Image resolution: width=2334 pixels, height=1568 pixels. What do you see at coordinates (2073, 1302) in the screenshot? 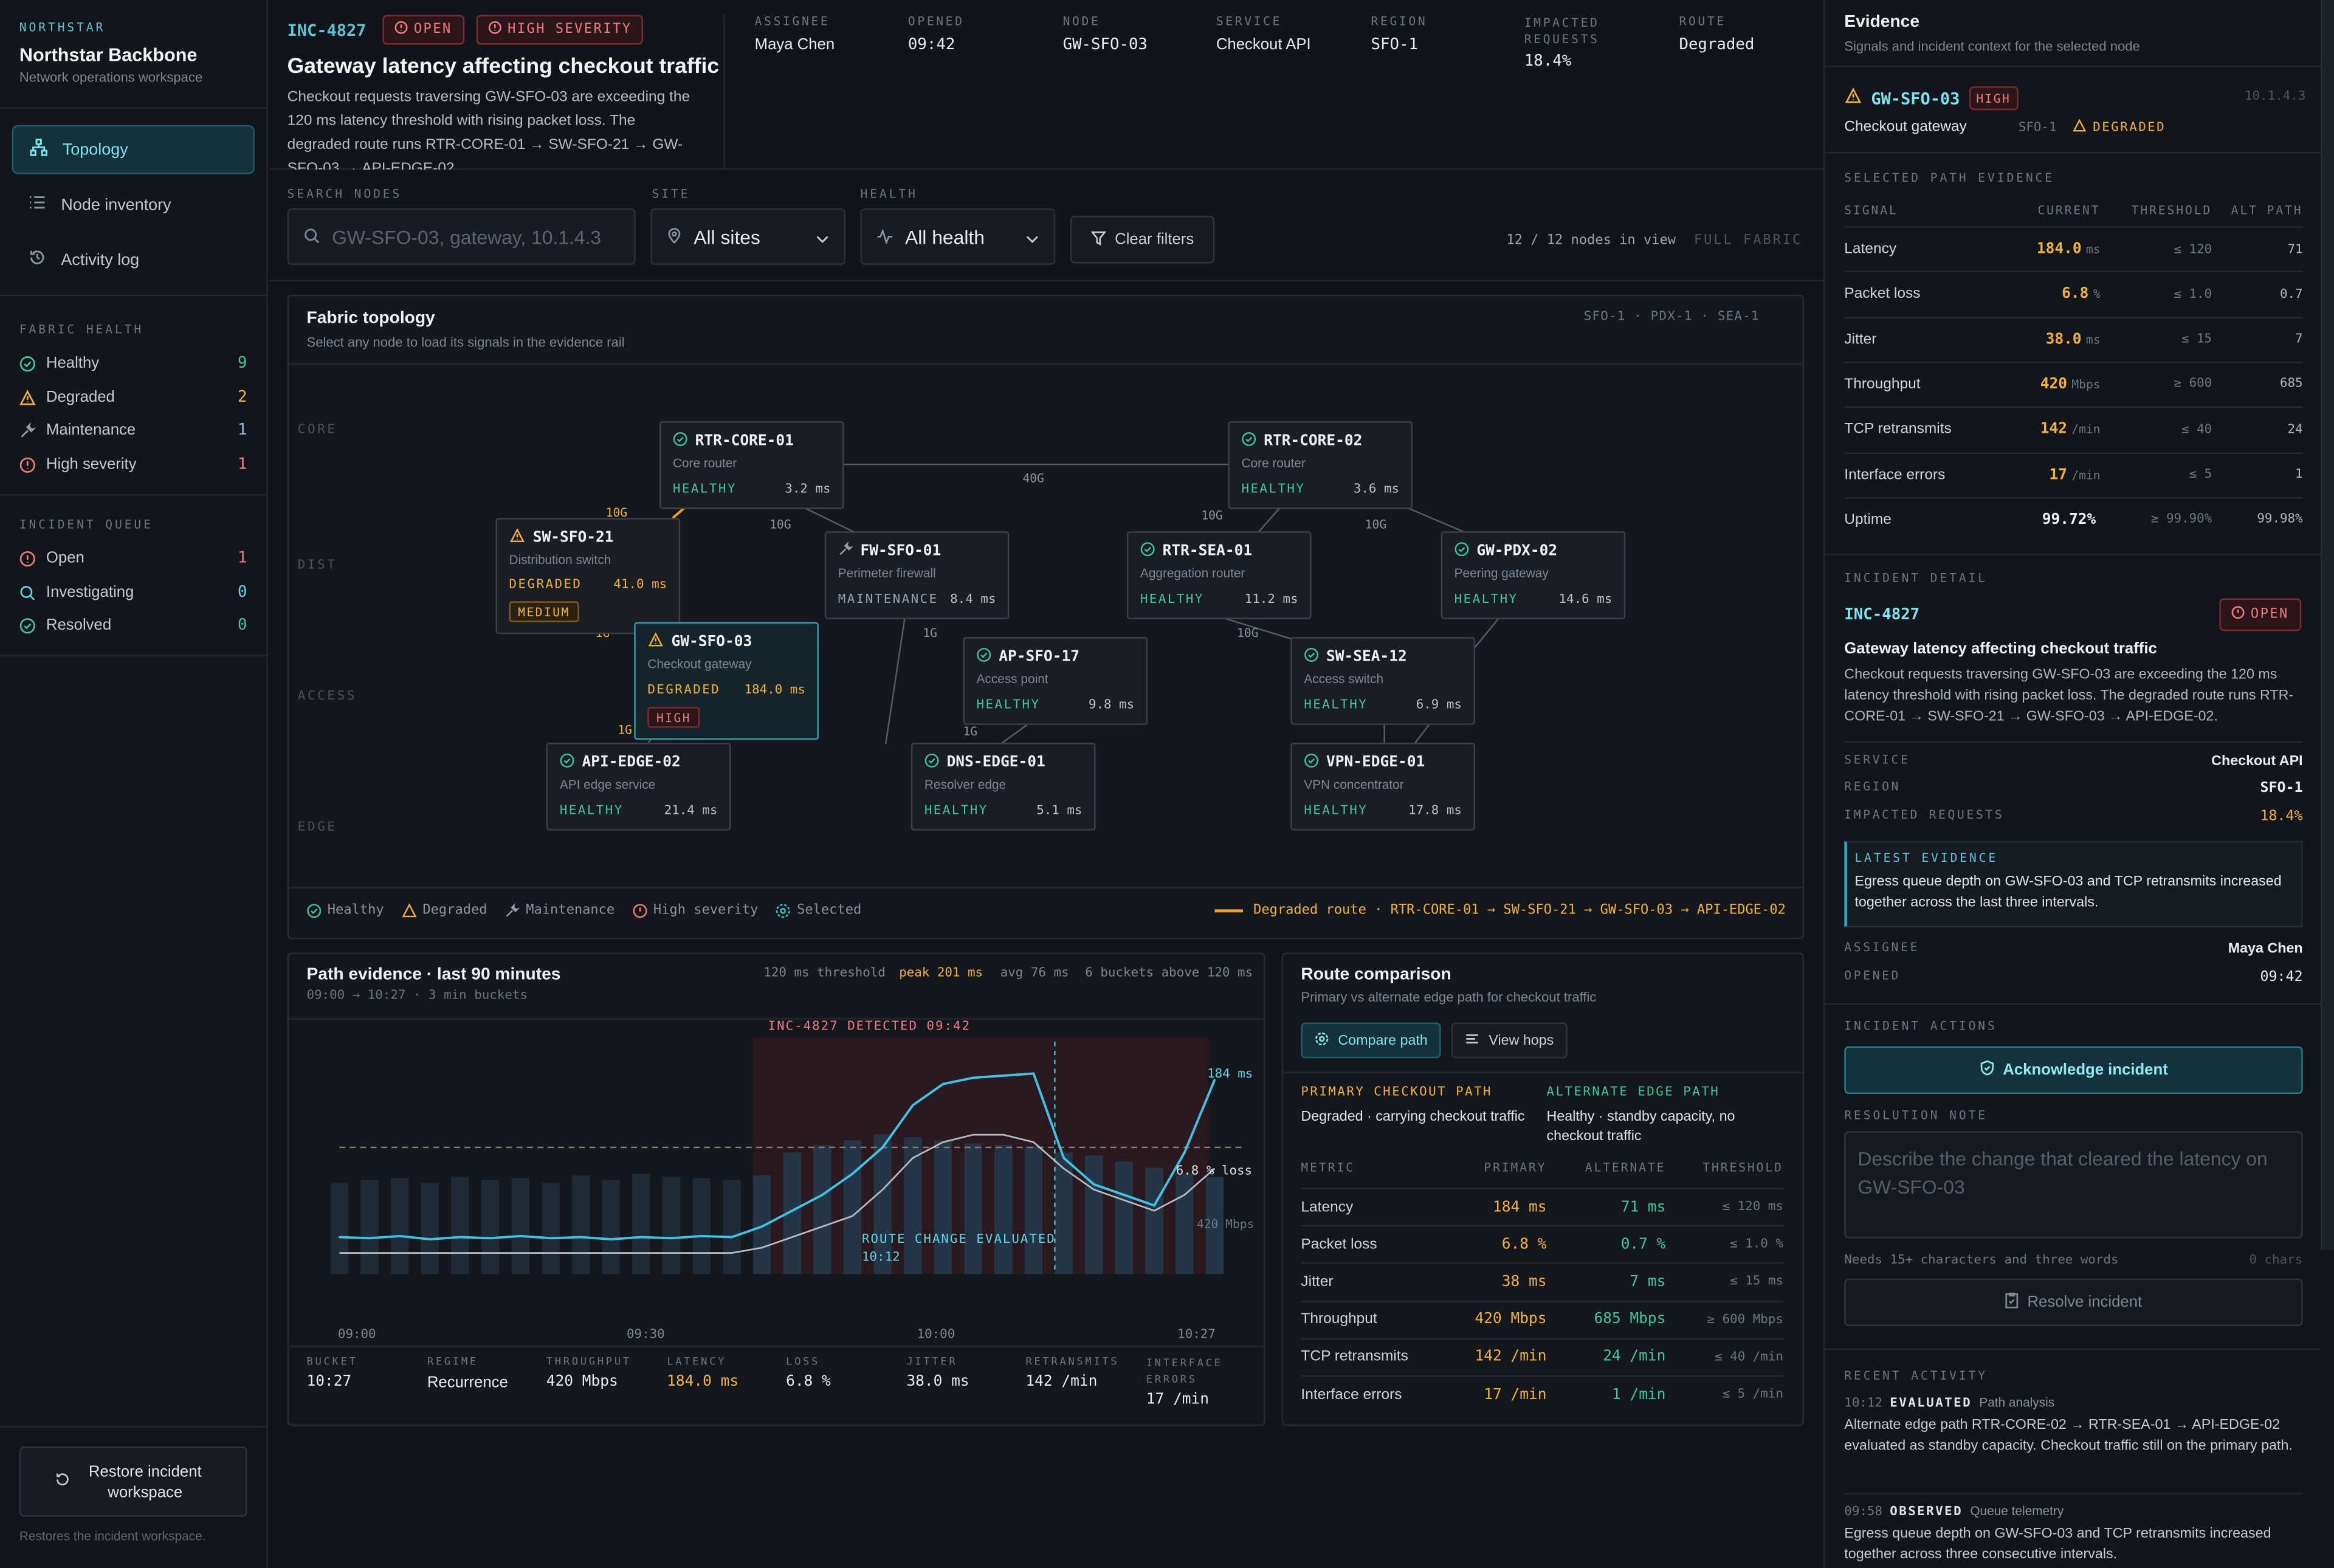
I see `resolve-button: Resolve incident` at bounding box center [2073, 1302].